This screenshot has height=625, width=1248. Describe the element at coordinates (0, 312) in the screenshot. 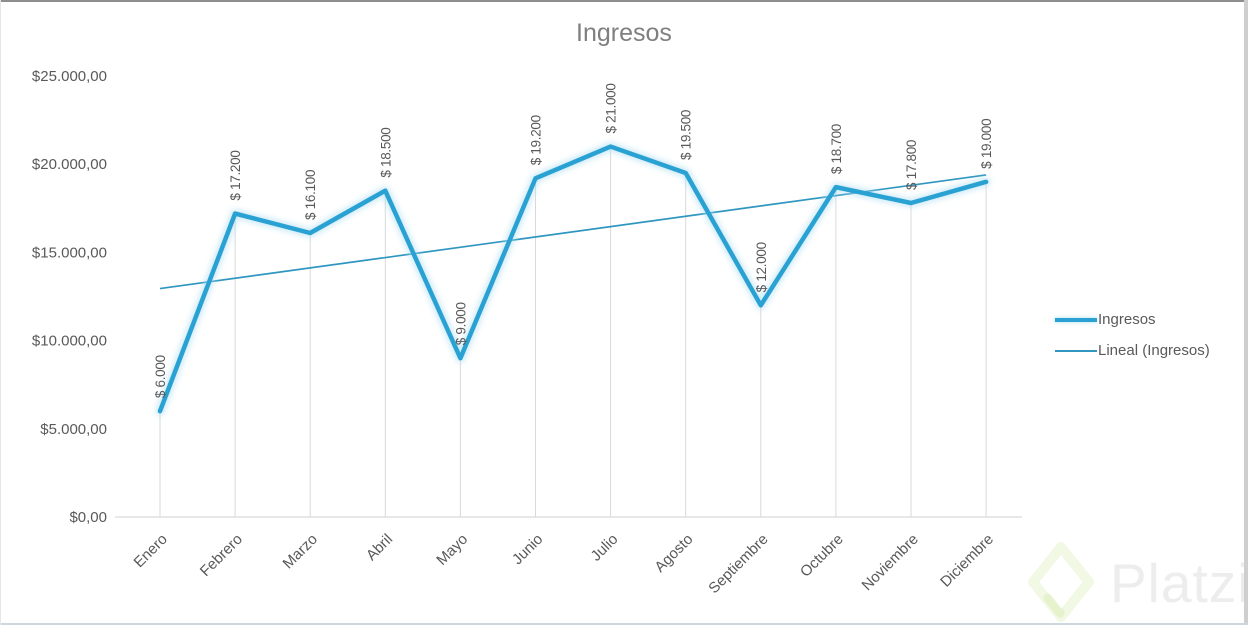

I see `window-left-edge` at that location.